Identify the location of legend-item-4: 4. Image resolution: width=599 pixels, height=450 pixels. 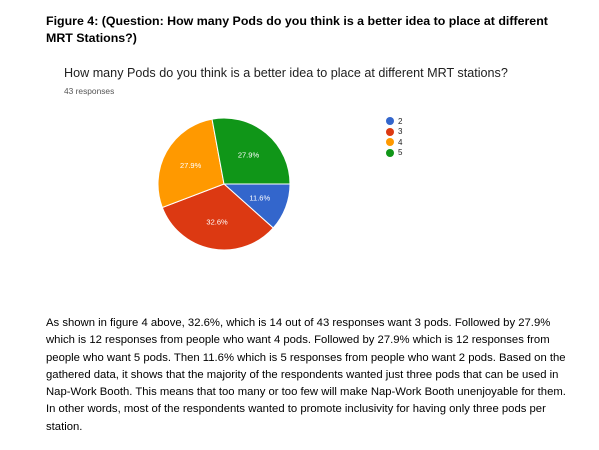
(394, 142).